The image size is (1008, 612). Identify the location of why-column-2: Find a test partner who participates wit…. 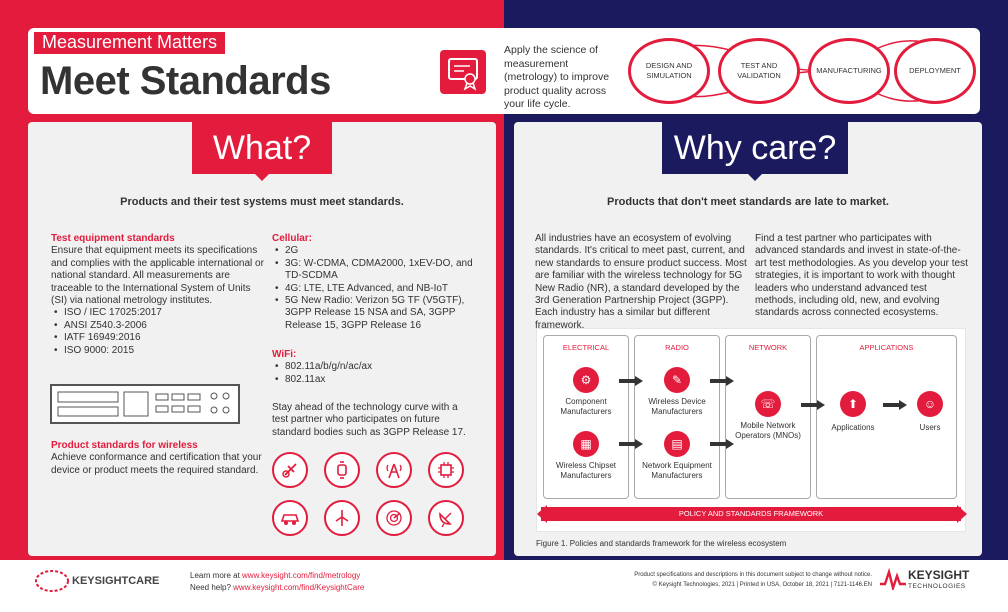
(861, 276).